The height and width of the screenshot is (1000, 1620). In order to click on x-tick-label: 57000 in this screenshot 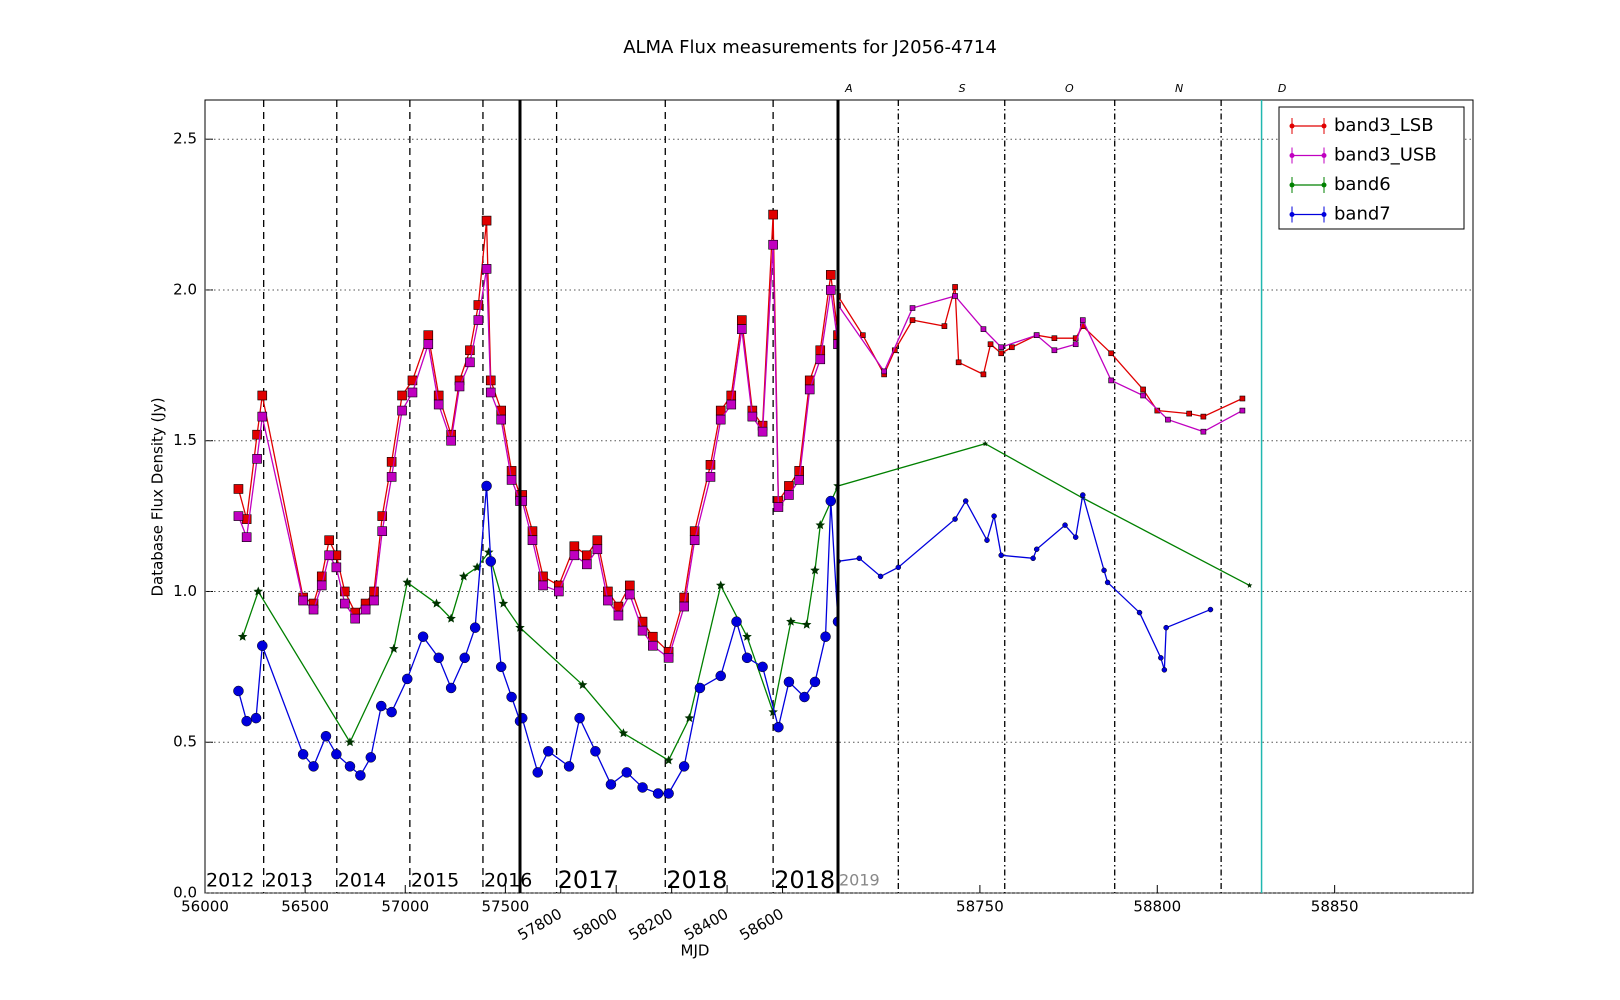, I will do `click(405, 907)`.